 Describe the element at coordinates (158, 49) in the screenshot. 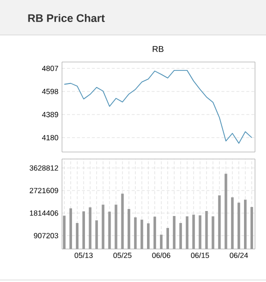

I see `chart-subtitle: RB` at that location.